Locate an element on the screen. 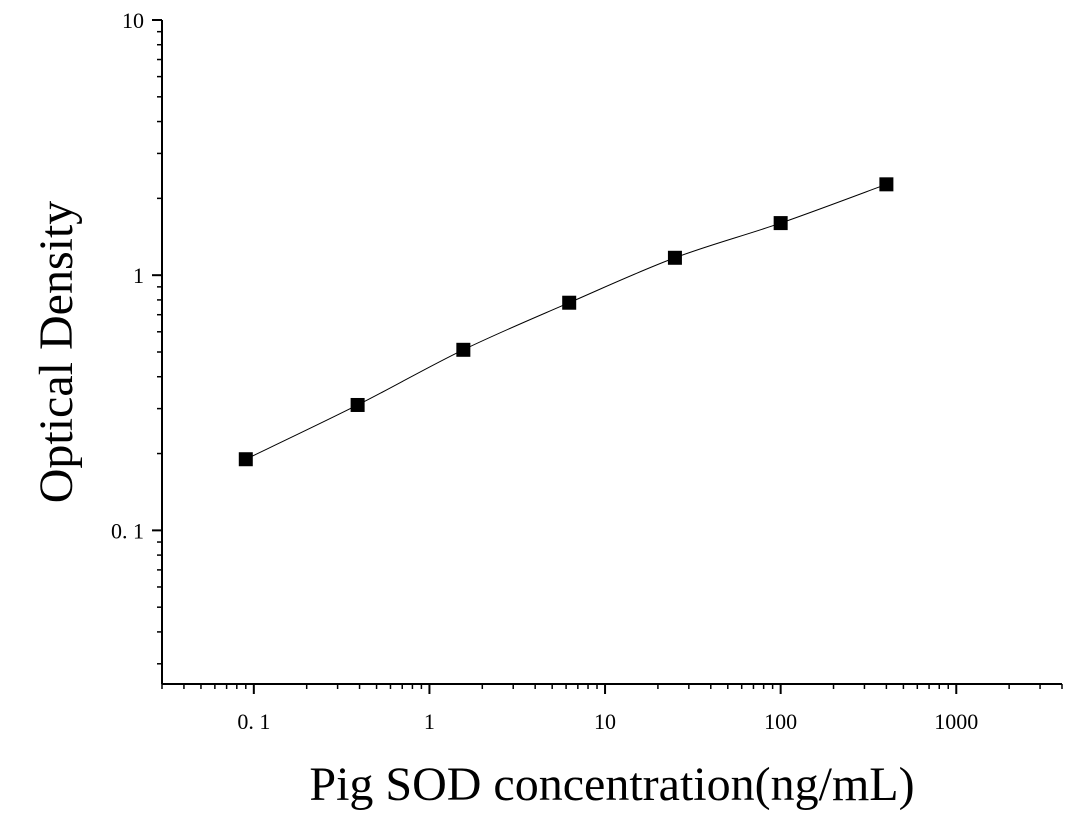  y-tick-label: 10 is located at coordinates (133, 20).